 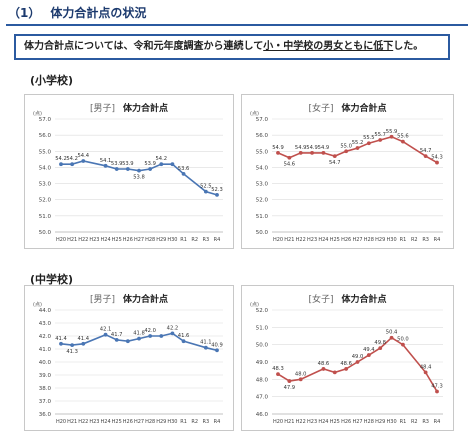 What do you see at coordinates (426, 367) in the screenshot?
I see `data-label: 48.4` at bounding box center [426, 367].